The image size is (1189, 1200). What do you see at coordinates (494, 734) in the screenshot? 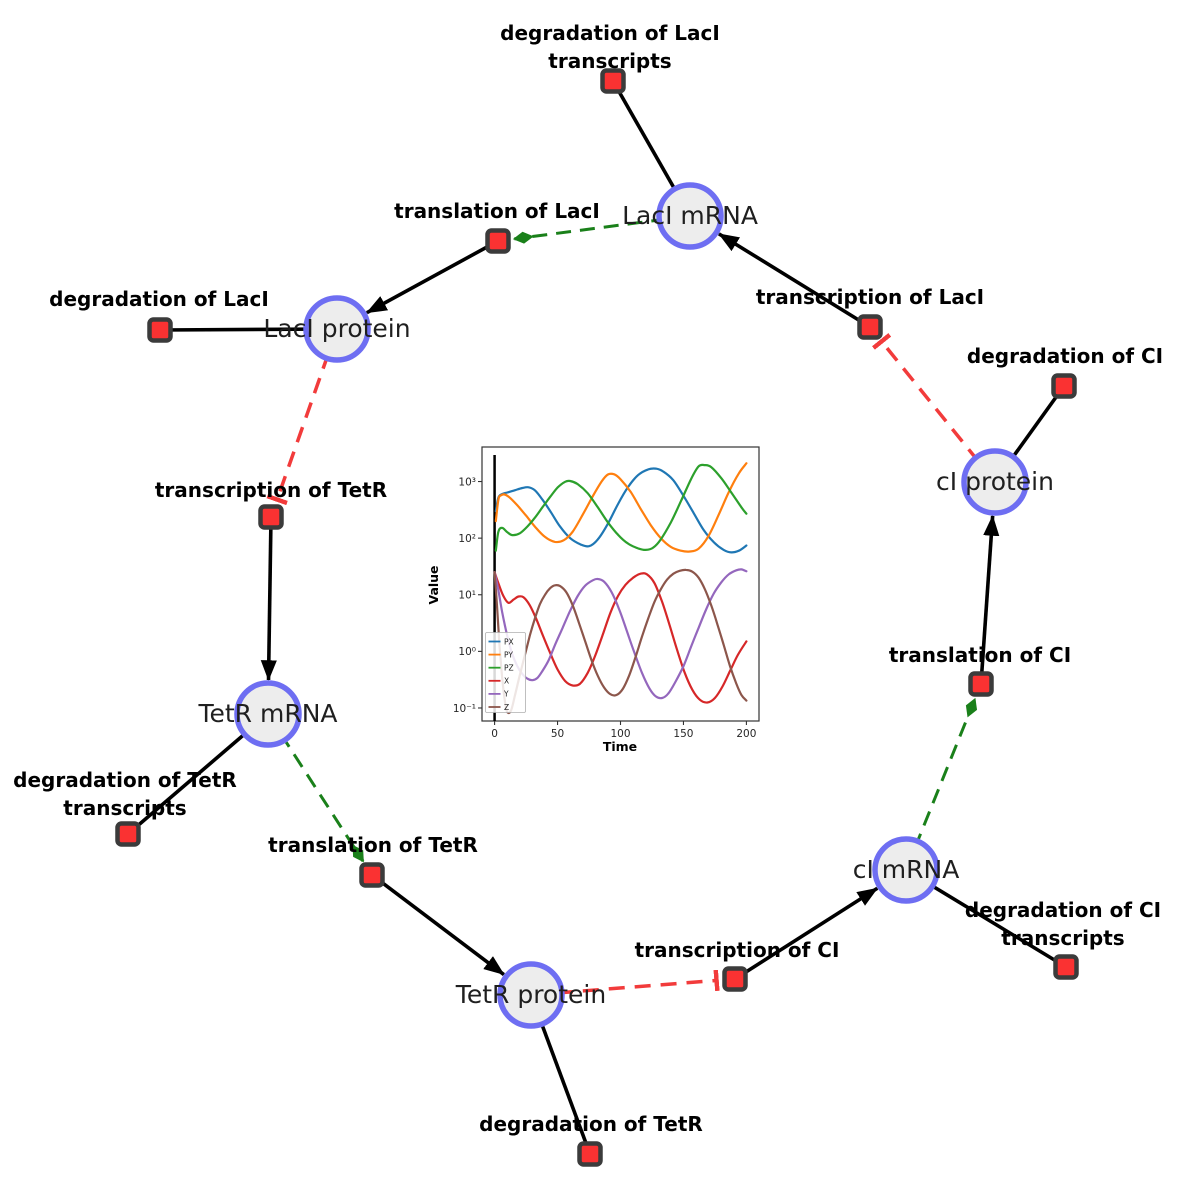
I see `chart-x-tick-label: 0` at bounding box center [494, 734].